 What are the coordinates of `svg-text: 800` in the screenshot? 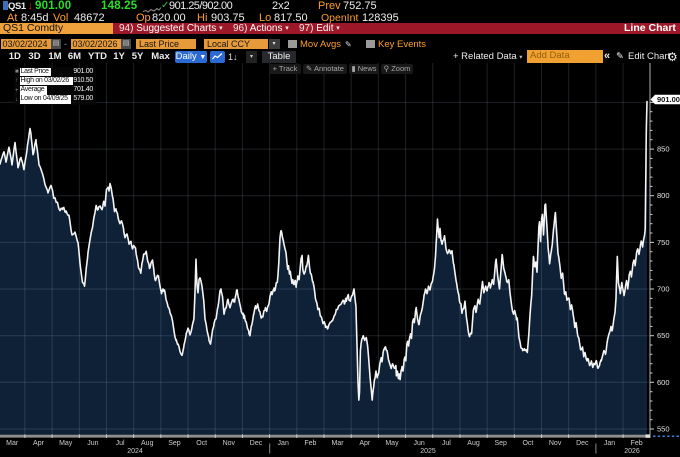 It's located at (663, 195).